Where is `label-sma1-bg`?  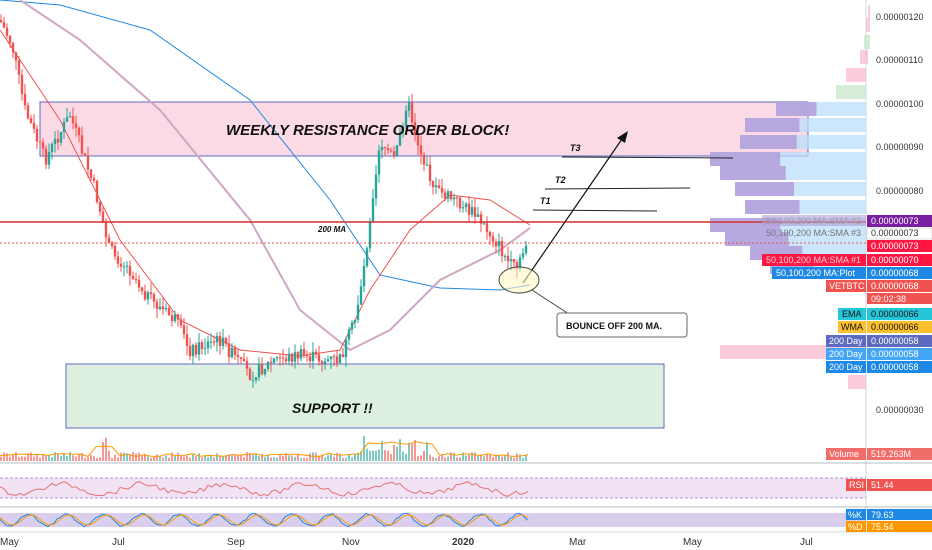
label-sma1-bg is located at coordinates (899, 260).